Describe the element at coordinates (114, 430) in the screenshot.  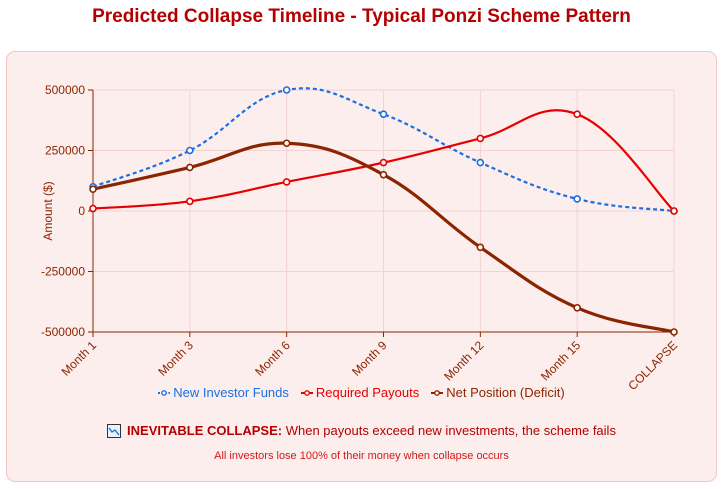
I see `chart-warning-icon` at that location.